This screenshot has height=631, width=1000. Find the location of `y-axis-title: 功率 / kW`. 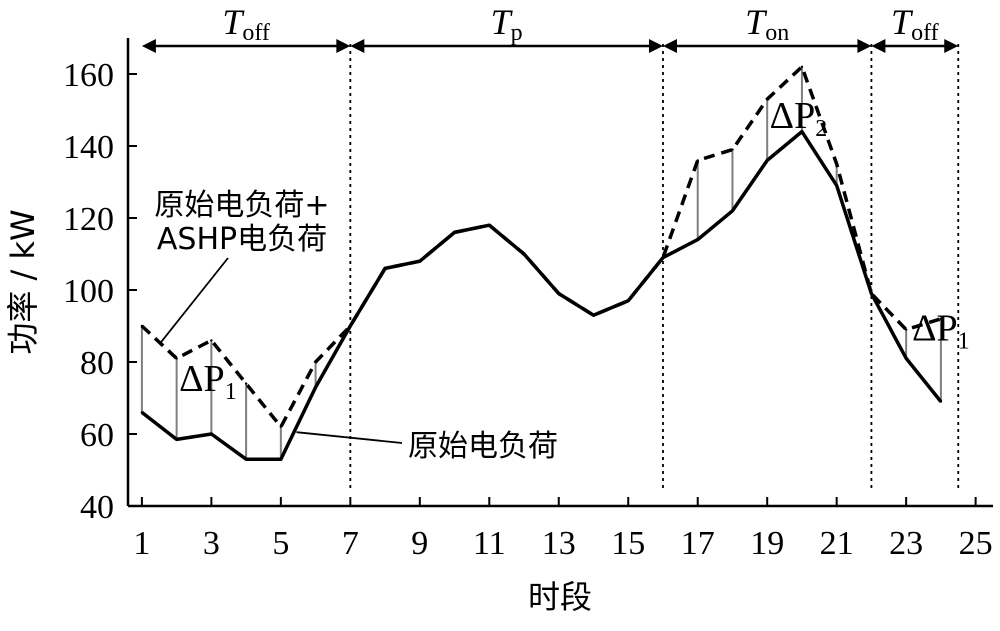

y-axis-title: 功率 / kW is located at coordinates (23, 281).